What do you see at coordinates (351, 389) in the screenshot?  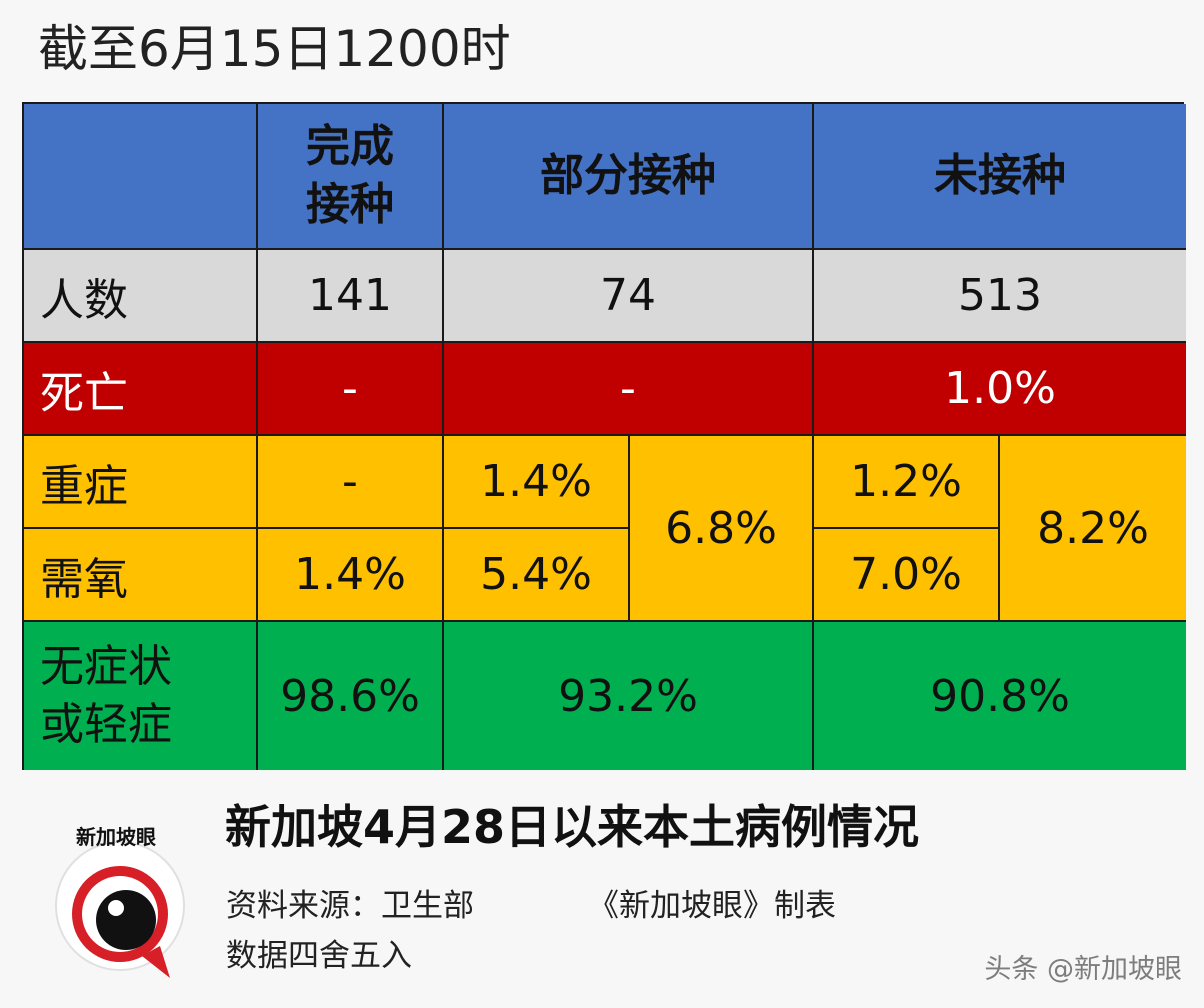 I see `death-fully-vaccinated: -` at bounding box center [351, 389].